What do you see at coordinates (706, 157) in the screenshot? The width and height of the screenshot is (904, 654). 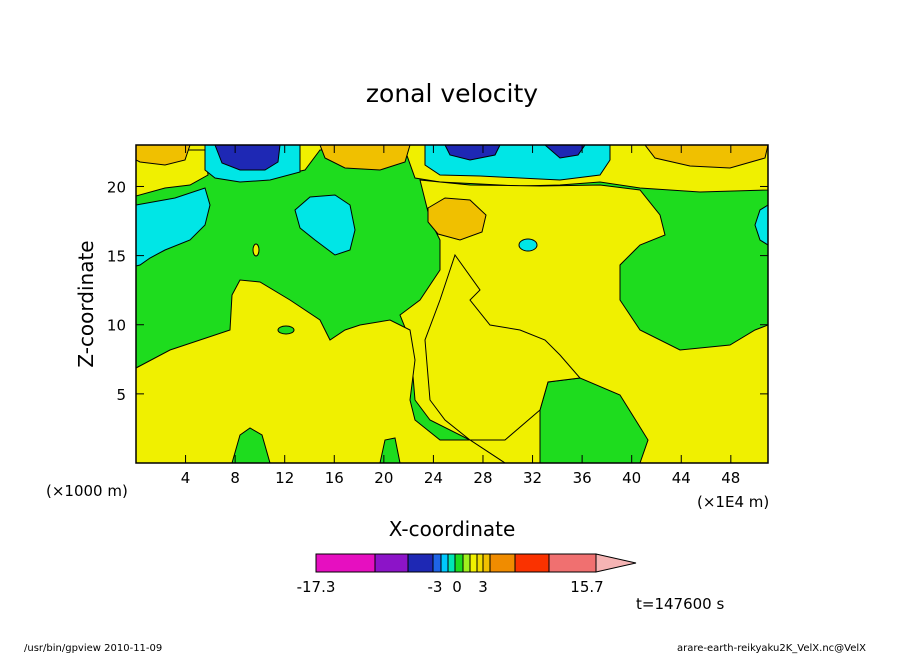 I see `top-orange-cell-46km` at bounding box center [706, 157].